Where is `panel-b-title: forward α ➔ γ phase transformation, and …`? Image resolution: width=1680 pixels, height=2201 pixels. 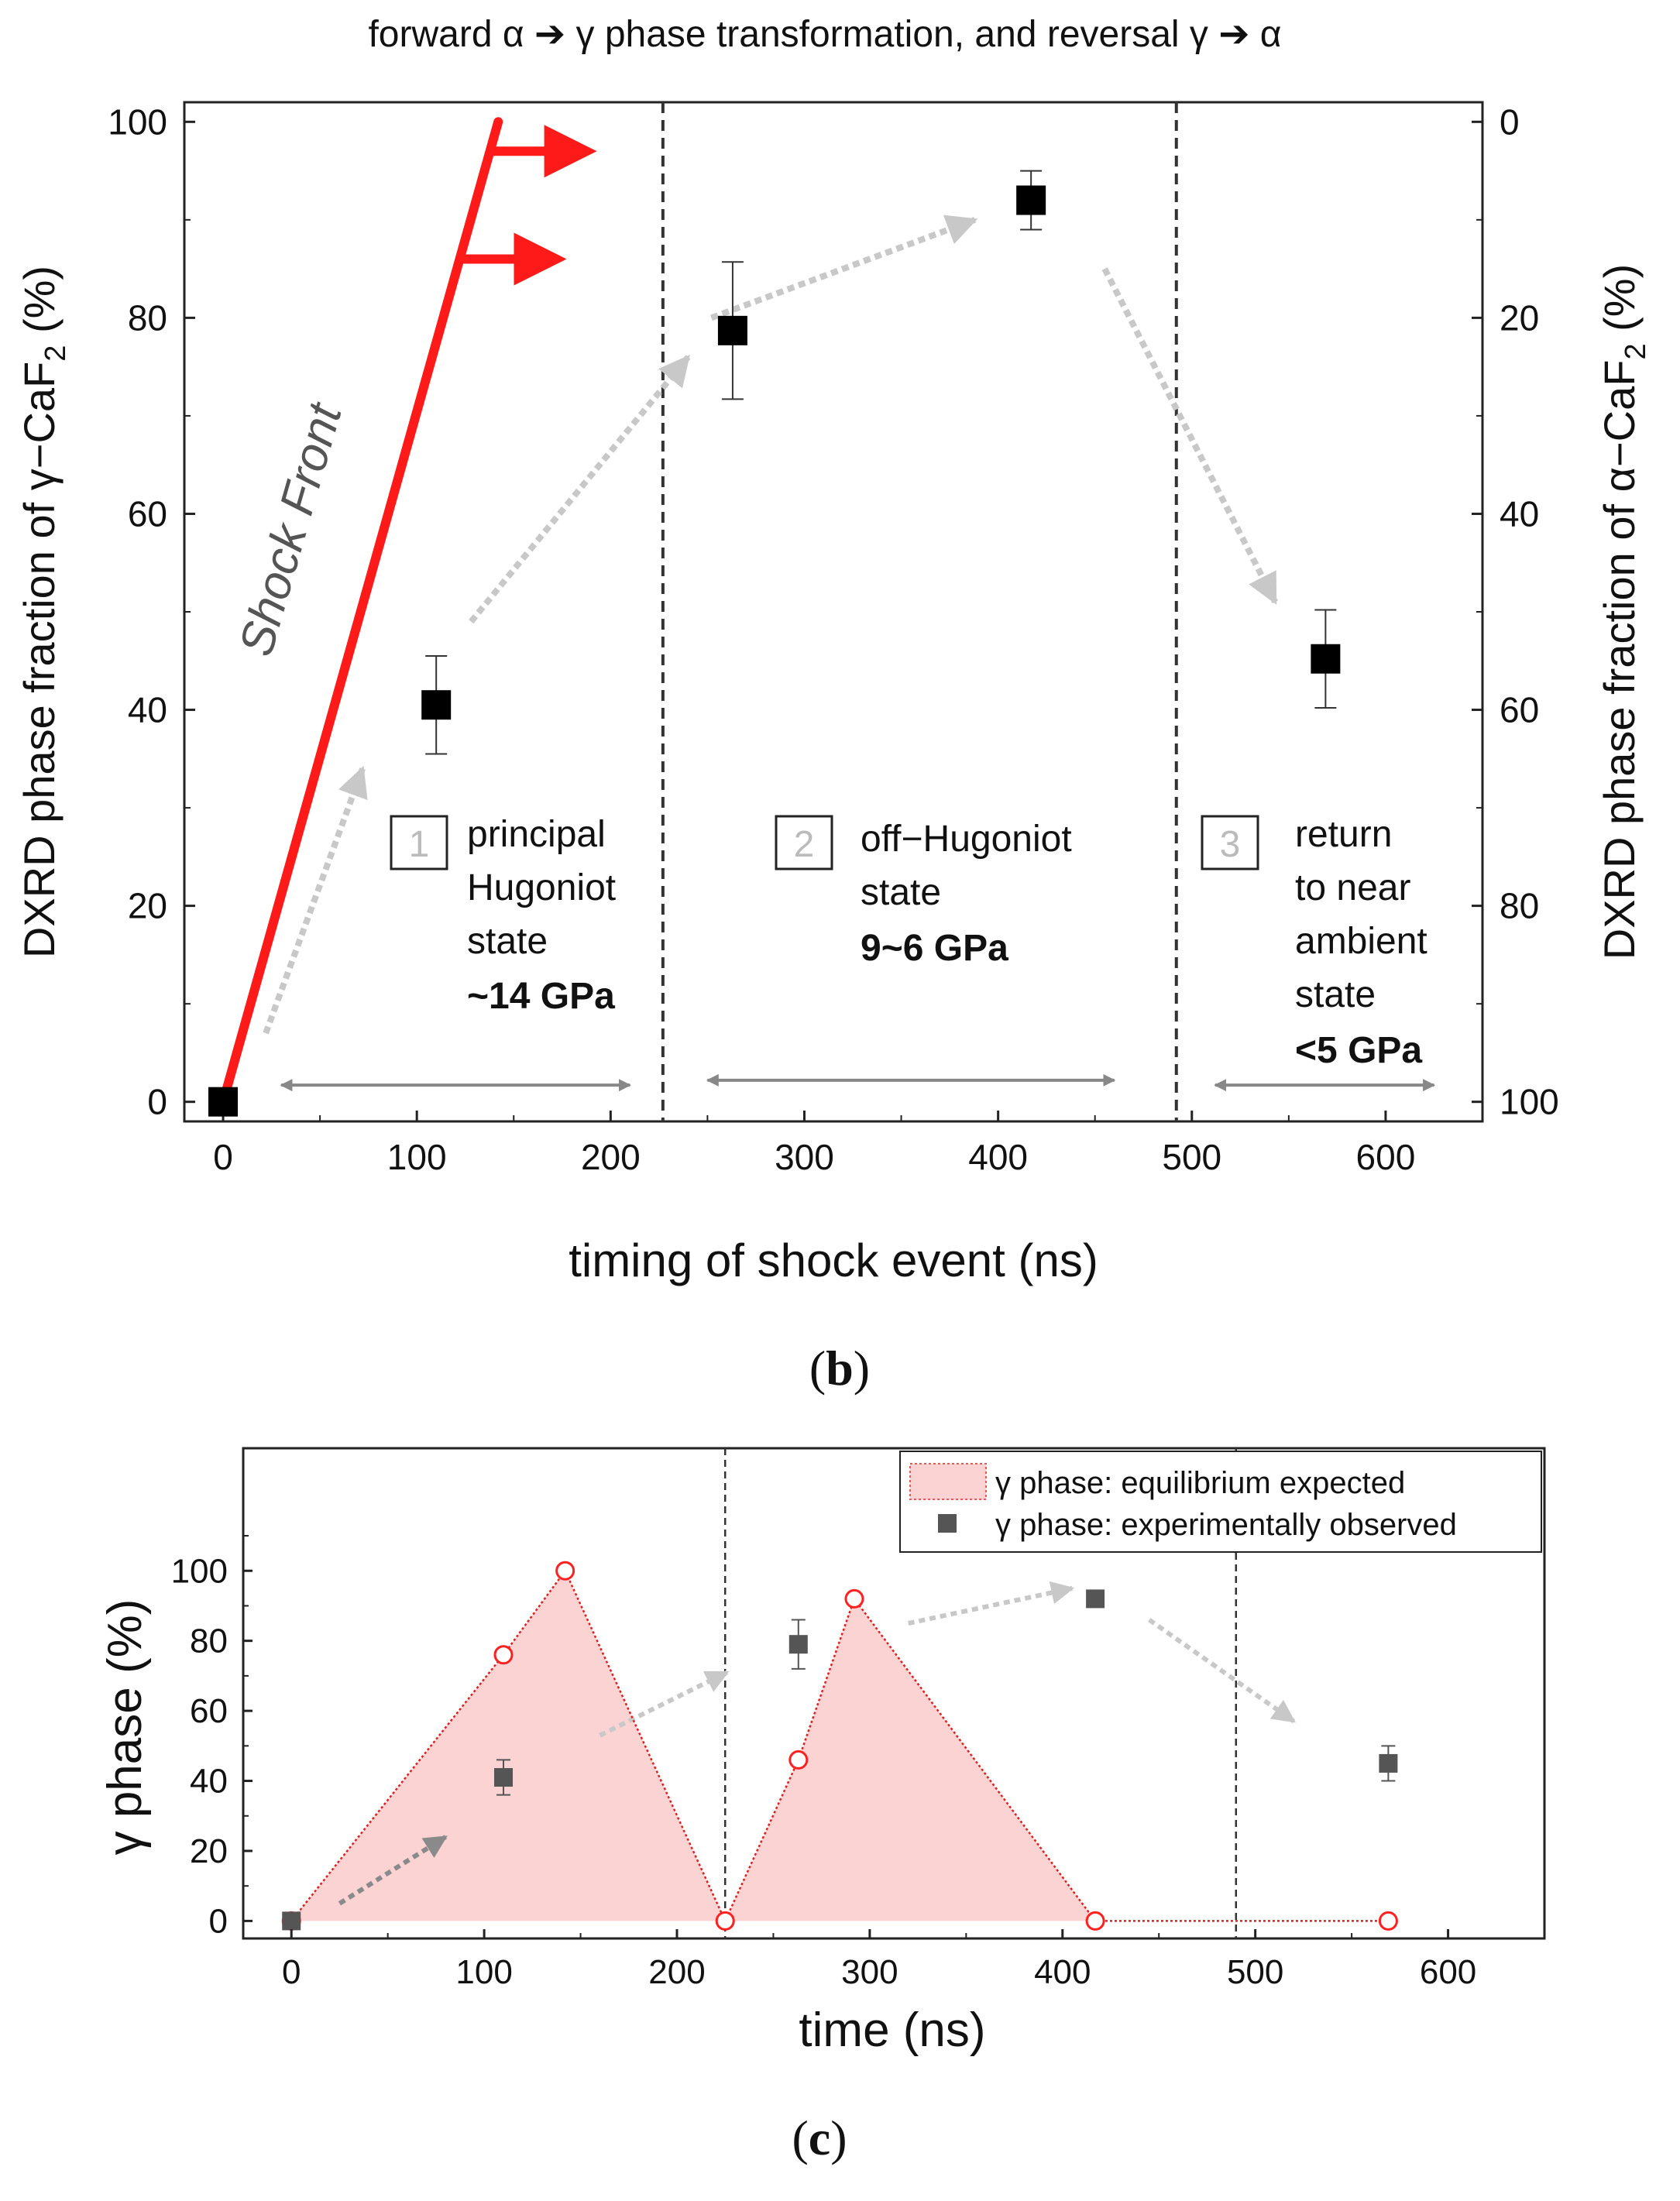
panel-b-title: forward α ➔ γ phase transformation, and … is located at coordinates (825, 34).